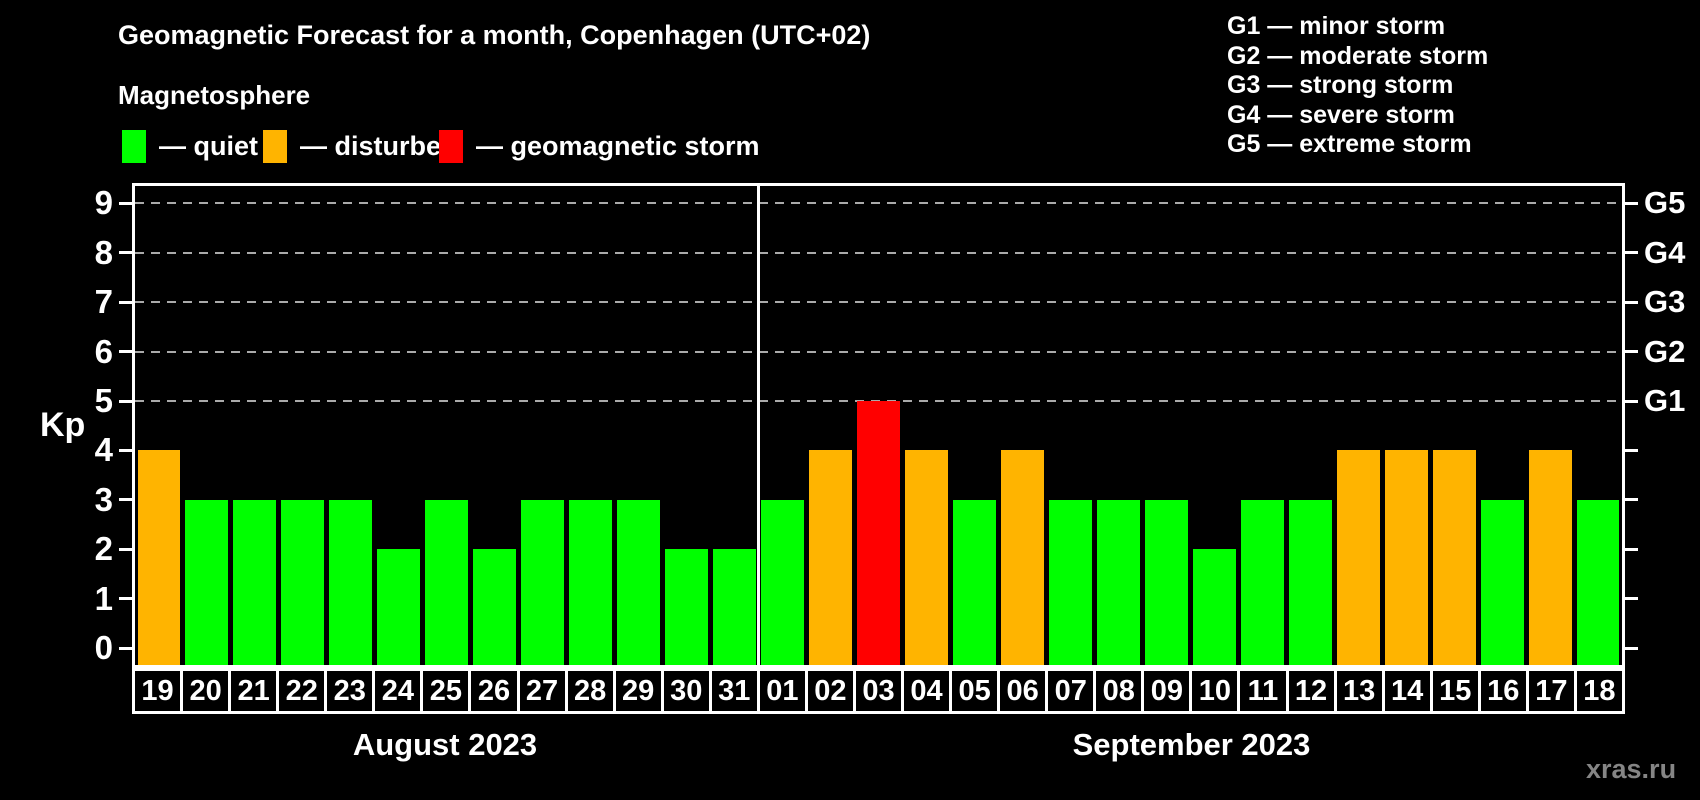 Image resolution: width=1700 pixels, height=800 pixels. What do you see at coordinates (1263, 691) in the screenshot?
I see `day-label-box-11: 11` at bounding box center [1263, 691].